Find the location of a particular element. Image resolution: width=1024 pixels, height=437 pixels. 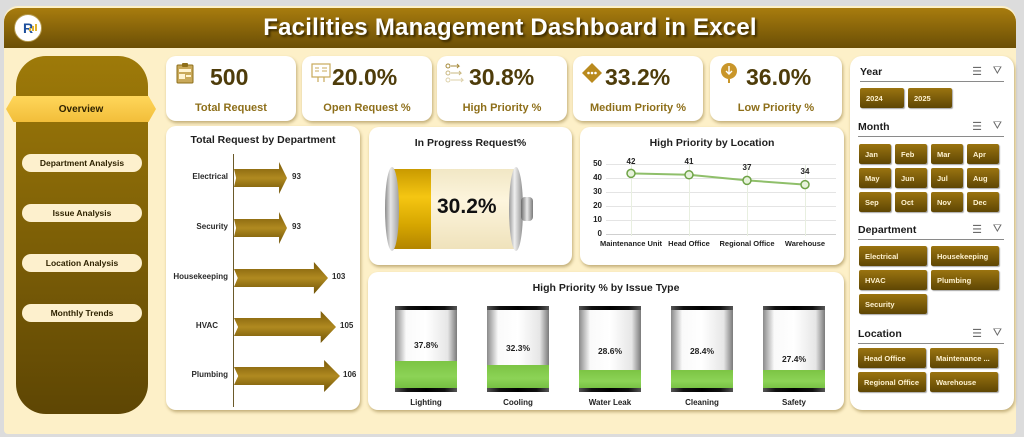

kpi-label: Open Request % is located at coordinates (367, 108).